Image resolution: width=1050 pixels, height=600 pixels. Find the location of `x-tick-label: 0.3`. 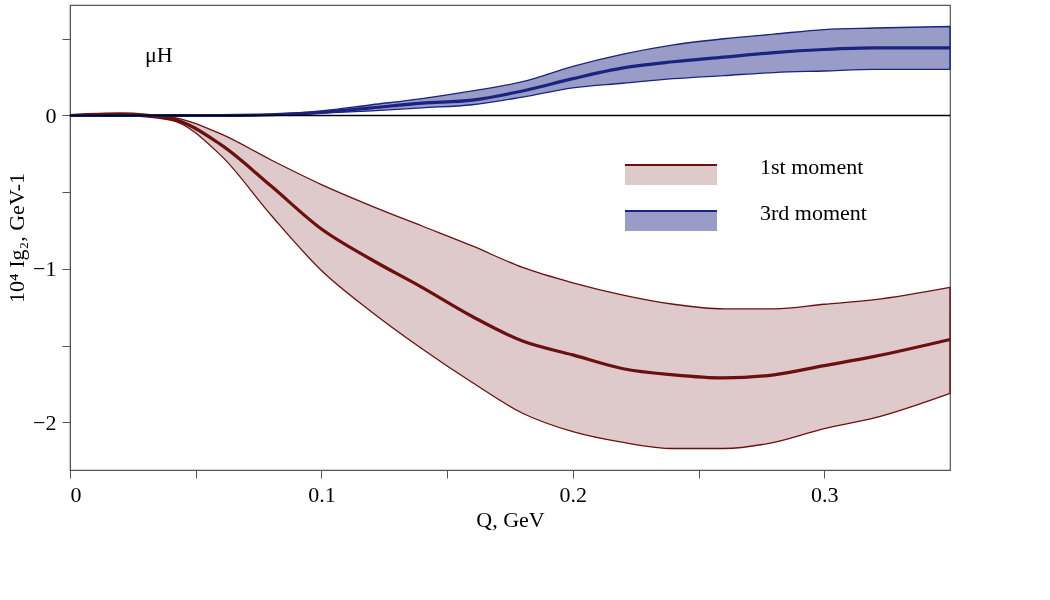

x-tick-label: 0.3 is located at coordinates (825, 494).